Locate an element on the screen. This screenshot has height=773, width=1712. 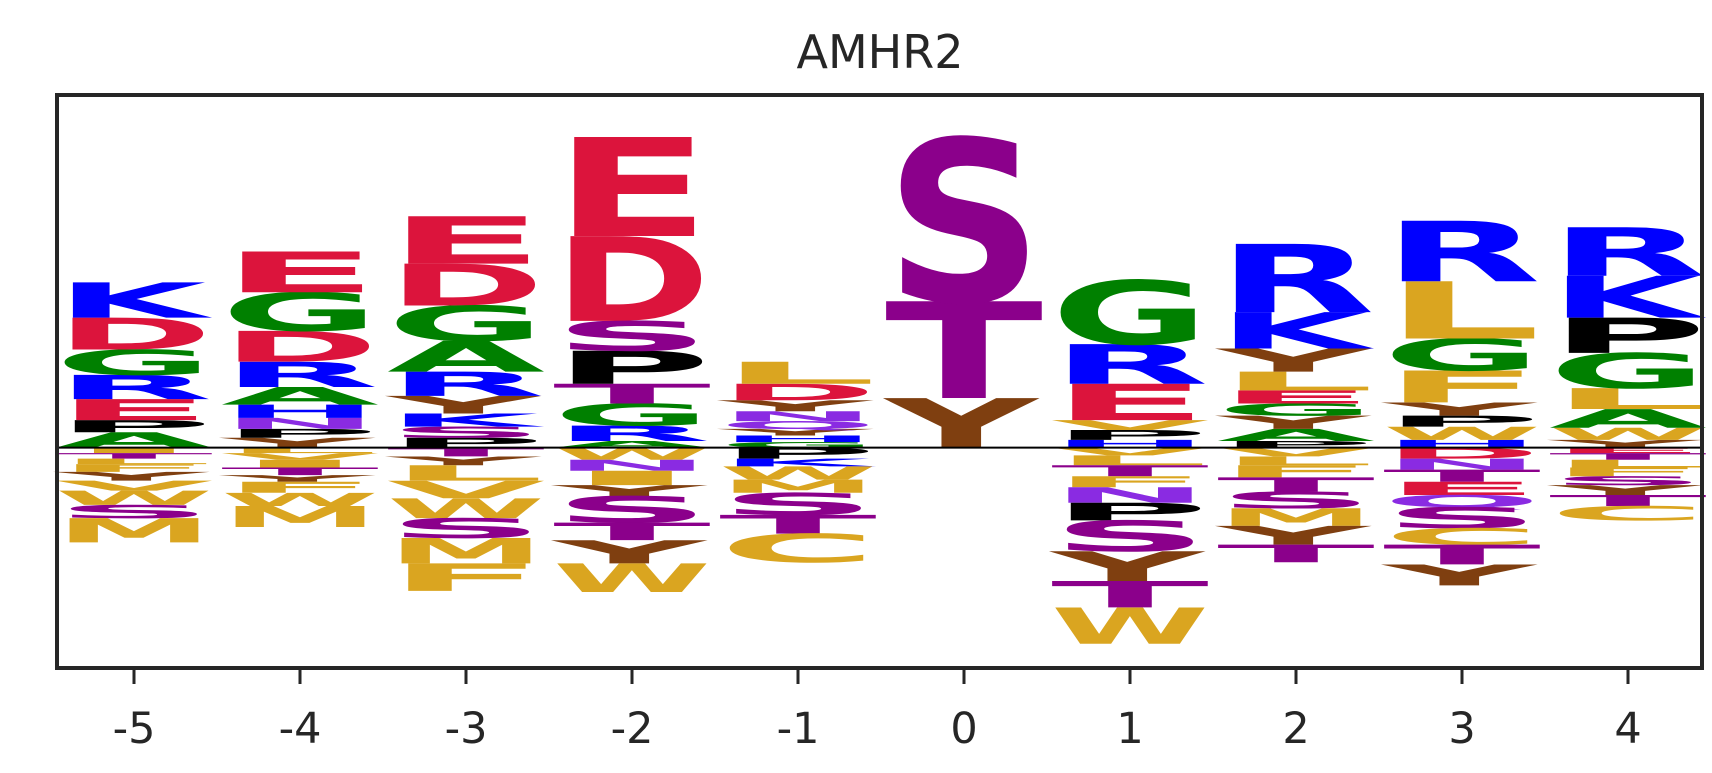
x-axis-ticks: -5 -4 -3 -2 -1 0 1 2 3 4 is located at coordinates (877, 711).